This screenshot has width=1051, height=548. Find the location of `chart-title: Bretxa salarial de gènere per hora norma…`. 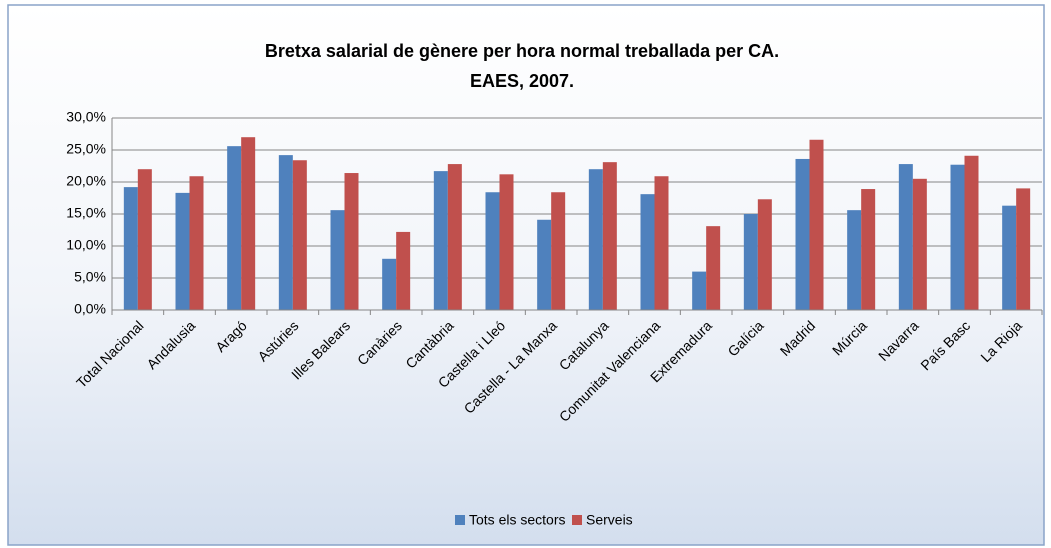

chart-title: Bretxa salarial de gènere per hora norma… is located at coordinates (522, 51).